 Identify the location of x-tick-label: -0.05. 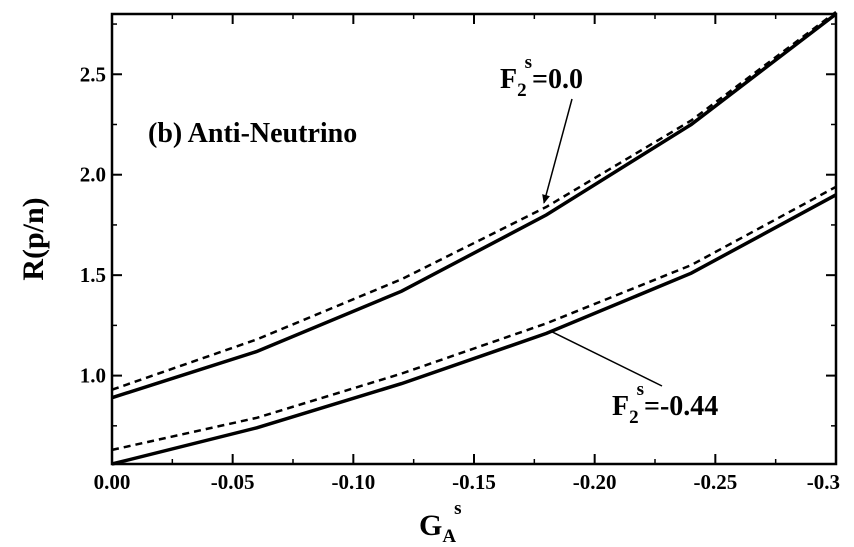
(233, 482).